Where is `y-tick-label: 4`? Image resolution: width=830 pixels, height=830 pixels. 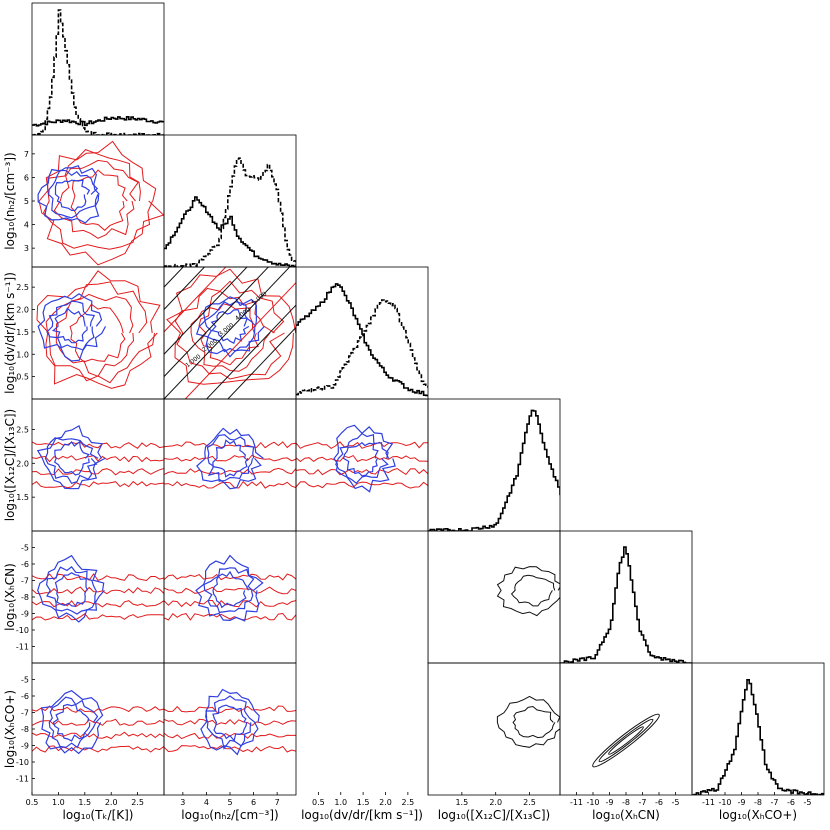
y-tick-label: 4 is located at coordinates (26, 225).